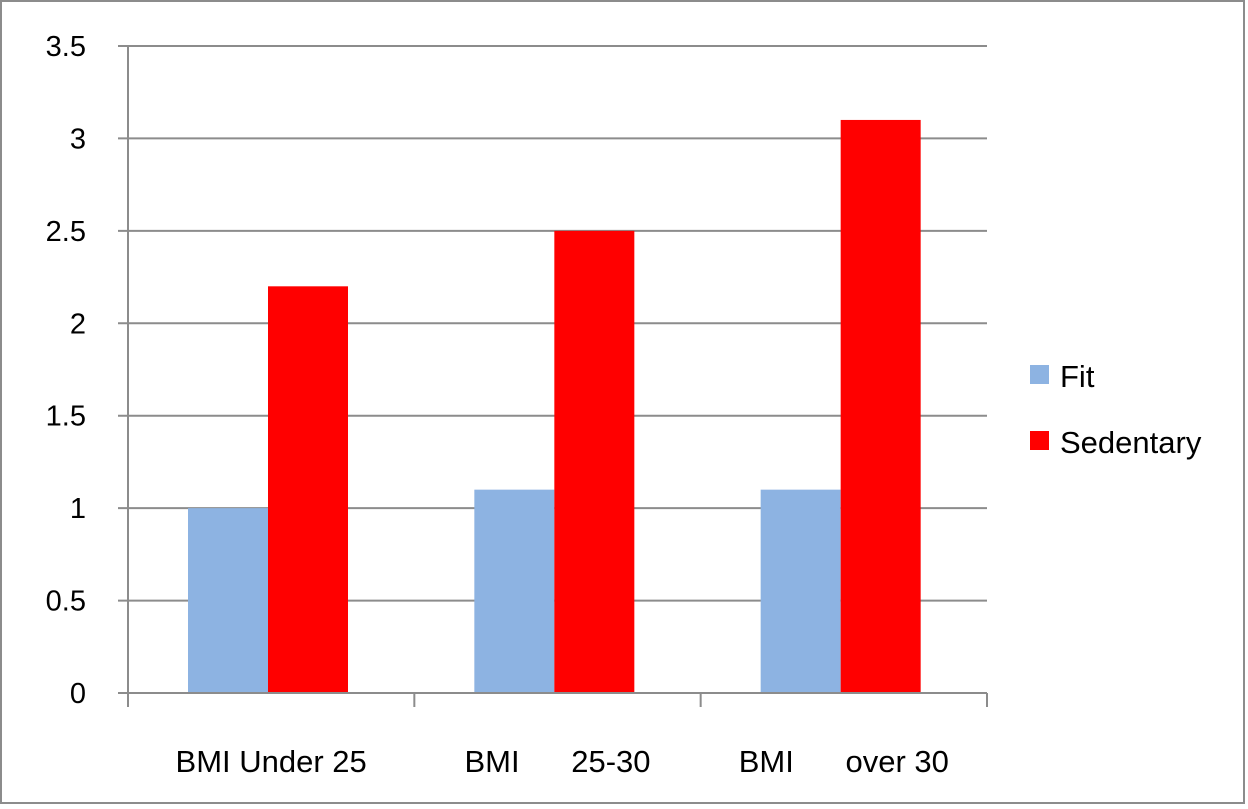  I want to click on x-tick-labels: BMI Under 25 BMI 25-30 BMI over 30, so click(562, 761).